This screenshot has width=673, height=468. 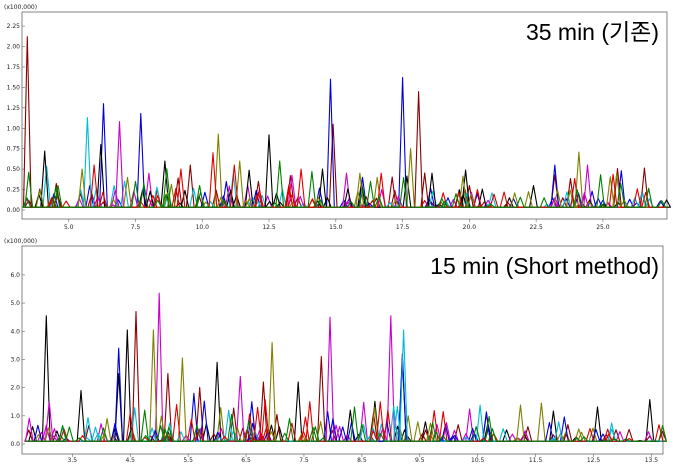 I want to click on y-tick-label: 3.0, so click(x=15, y=359).